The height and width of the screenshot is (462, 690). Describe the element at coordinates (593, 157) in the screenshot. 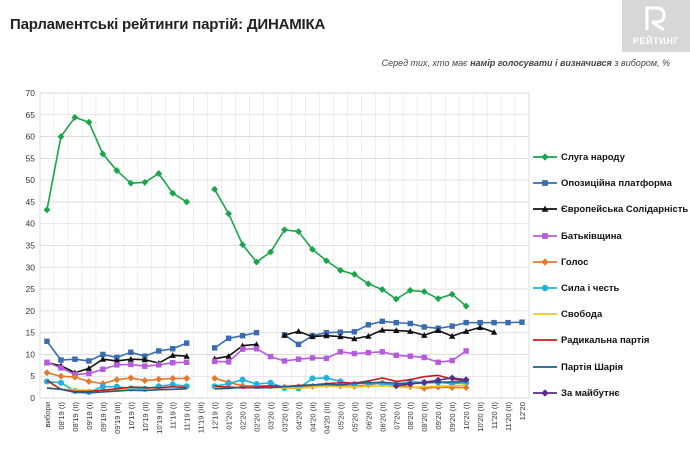

I see `legend-label: Слуга народу` at that location.